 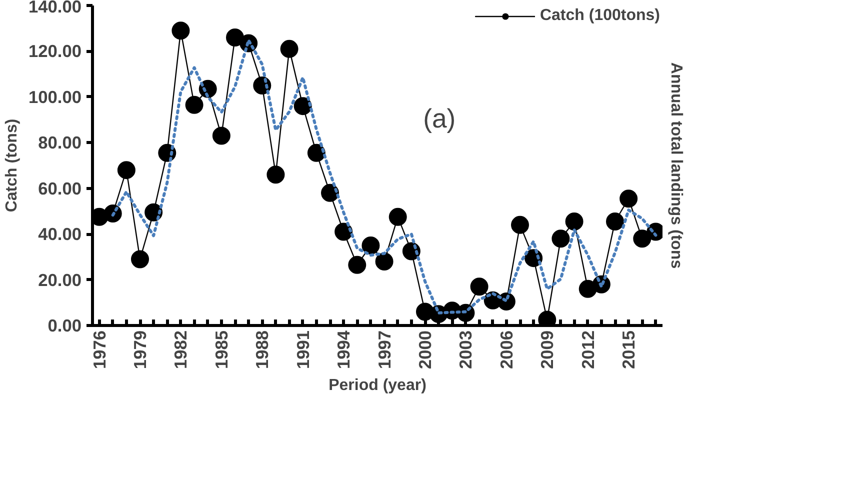 I want to click on y-tick-label: 80.00, so click(x=60, y=142).